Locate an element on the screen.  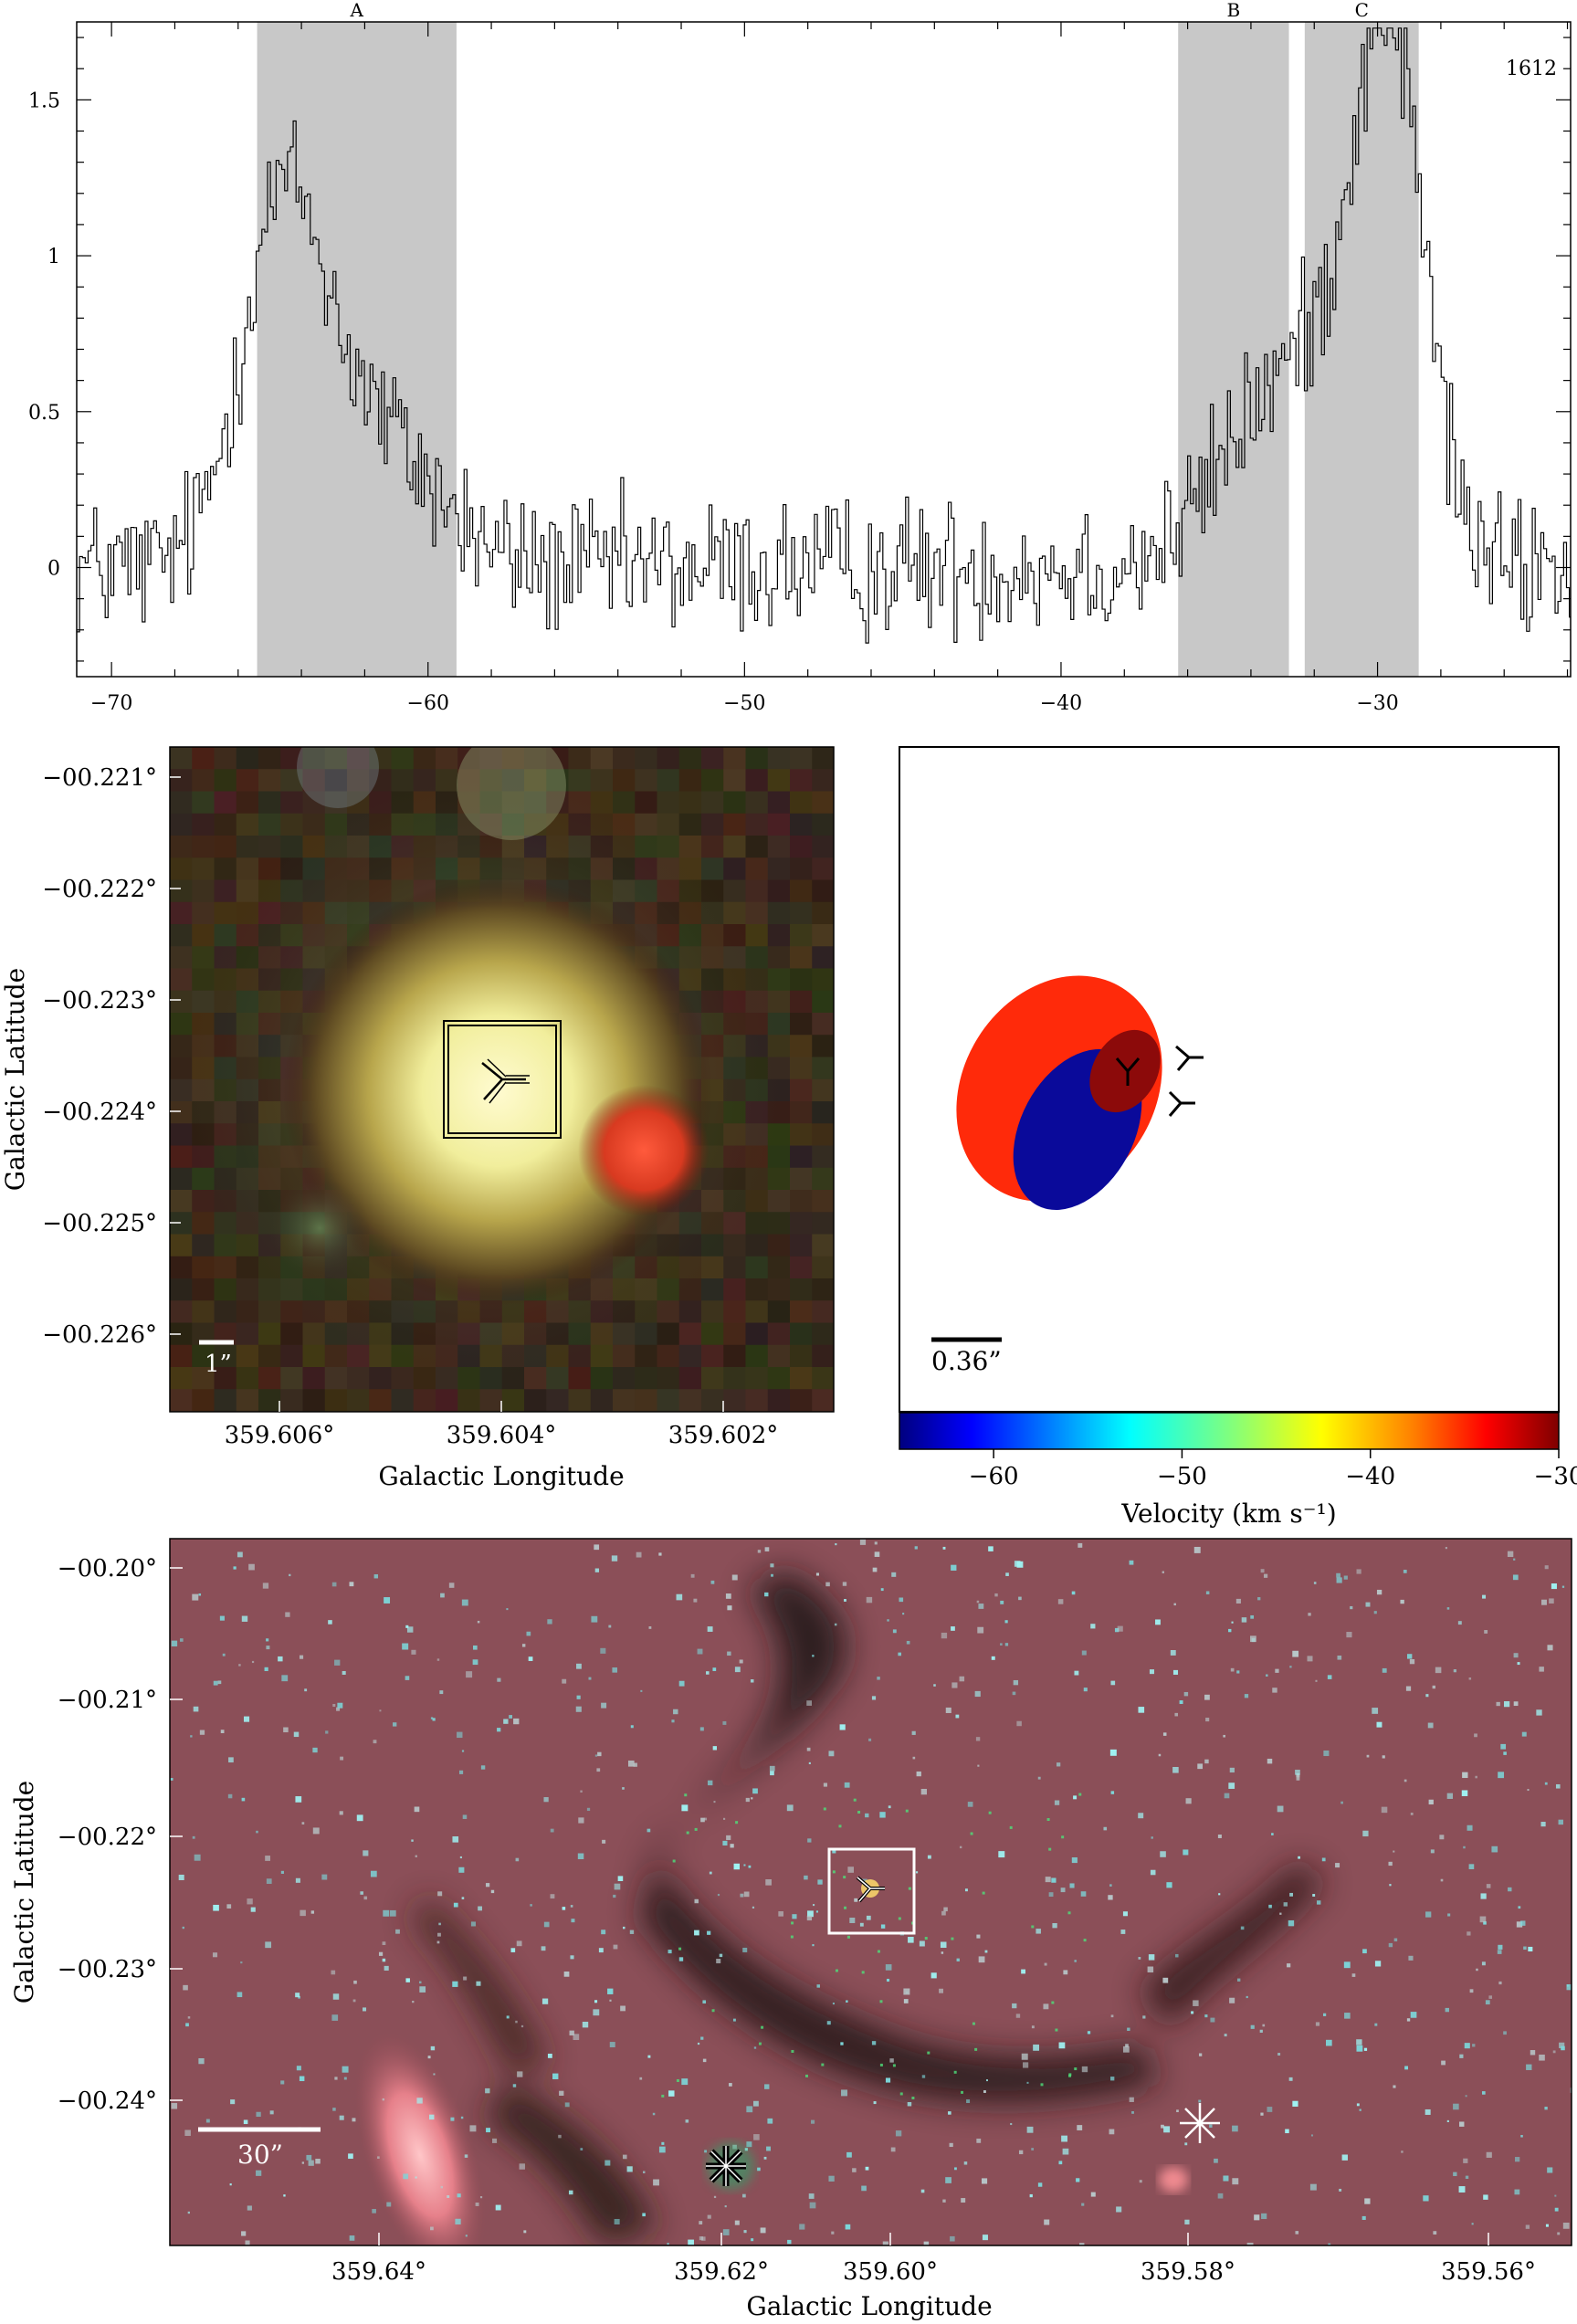
source-box is located at coordinates (871, 1891).